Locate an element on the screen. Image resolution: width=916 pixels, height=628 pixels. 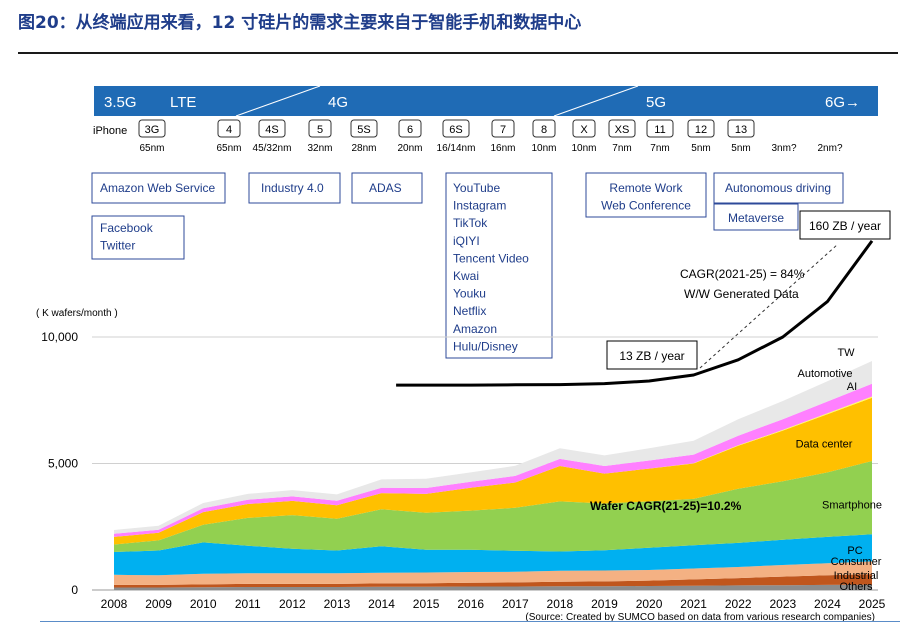
y-axis-label: ( K wafers/month ) is located at coordinates (77, 313).